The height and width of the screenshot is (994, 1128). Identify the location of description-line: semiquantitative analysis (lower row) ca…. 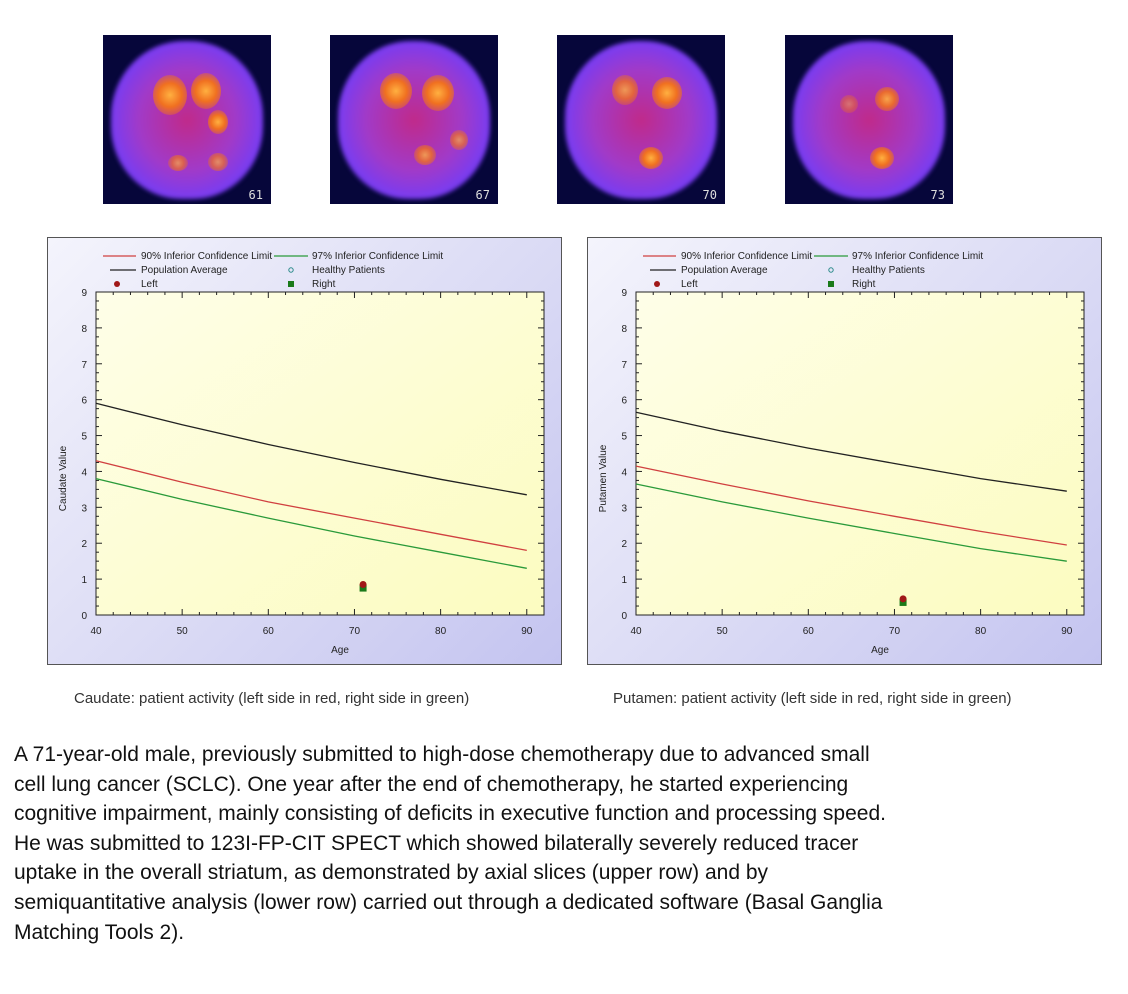
(448, 902).